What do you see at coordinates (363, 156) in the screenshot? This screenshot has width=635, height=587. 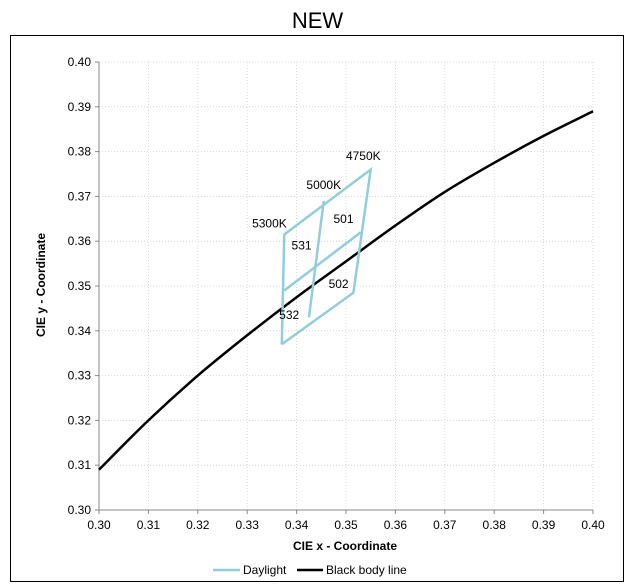 I see `annotation-4750k: 4750K` at bounding box center [363, 156].